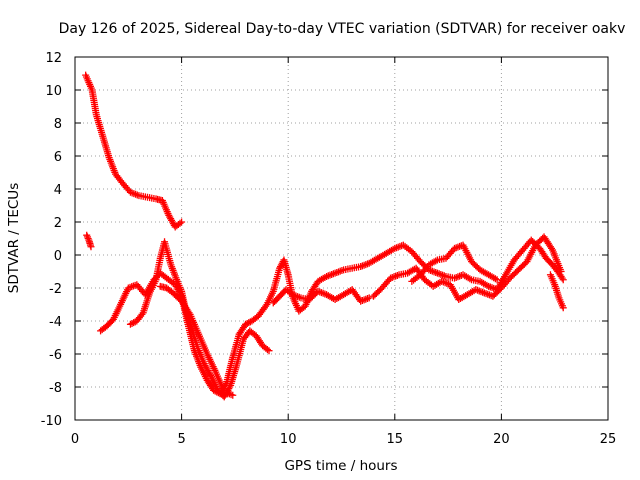  What do you see at coordinates (501, 439) in the screenshot?
I see `x-tick-label: 20` at bounding box center [501, 439].